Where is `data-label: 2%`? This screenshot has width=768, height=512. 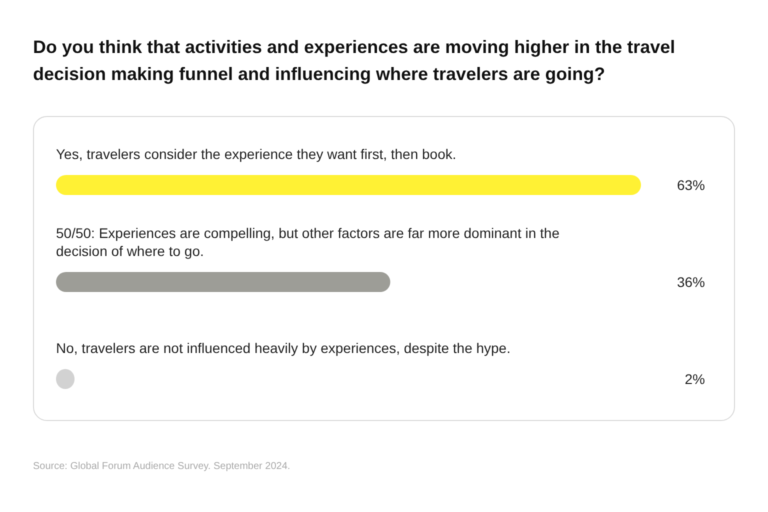
data-label: 2% is located at coordinates (694, 379).